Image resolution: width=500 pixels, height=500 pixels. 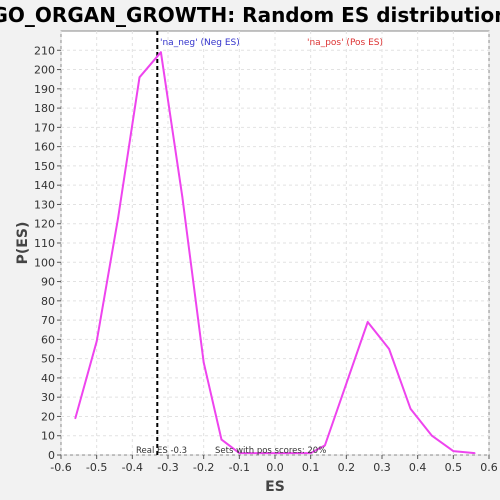 What do you see at coordinates (44, 204) in the screenshot?
I see `y-tick-label: 130` at bounding box center [44, 204].